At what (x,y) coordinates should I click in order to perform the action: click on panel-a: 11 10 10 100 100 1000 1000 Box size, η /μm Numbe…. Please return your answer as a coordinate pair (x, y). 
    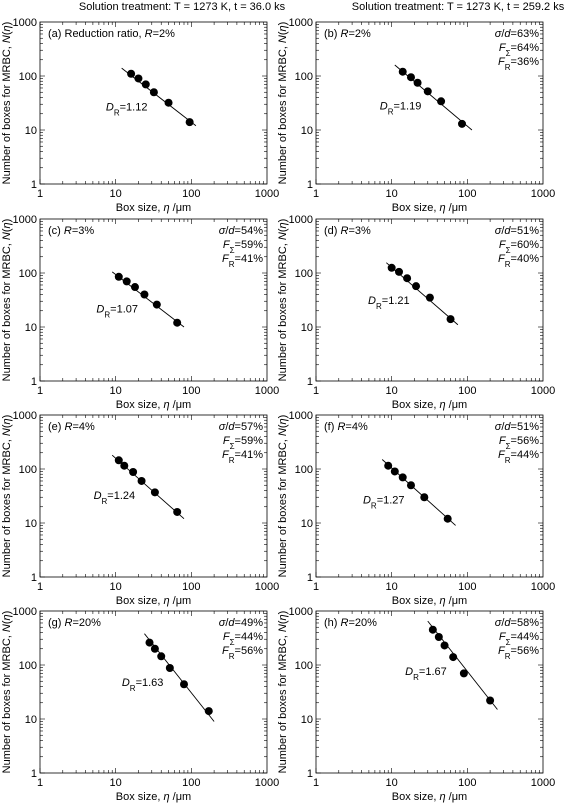
    Looking at the image, I should click on (140, 115).